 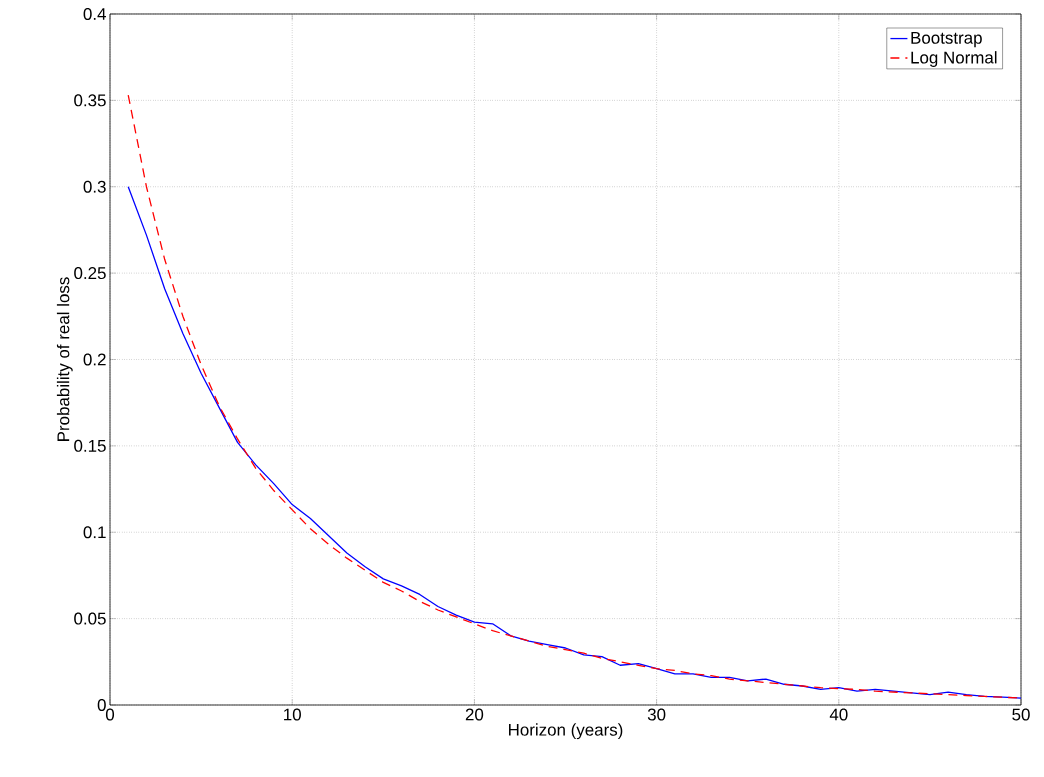 I want to click on y-tick-label: 0.4, so click(x=94, y=13).